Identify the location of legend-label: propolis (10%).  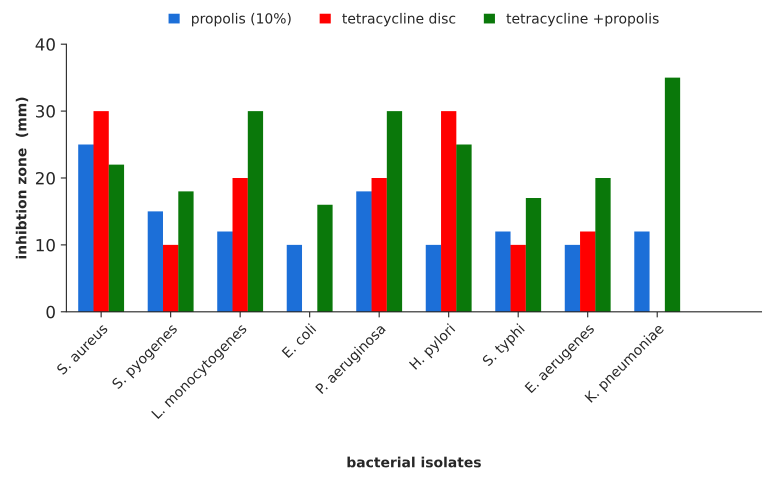
(241, 19).